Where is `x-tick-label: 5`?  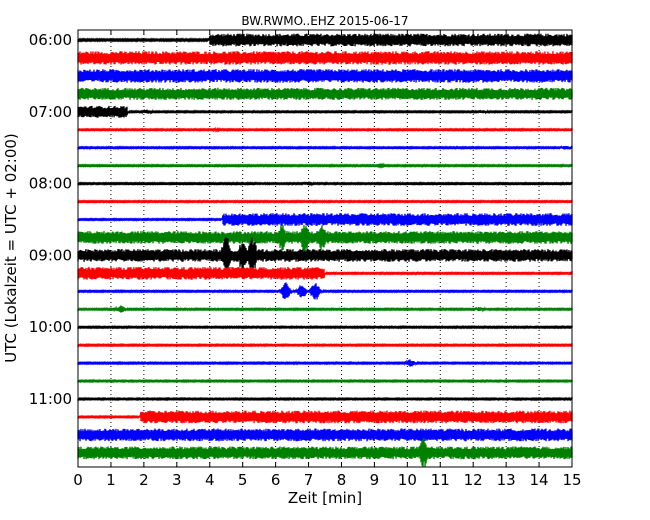 x-tick-label: 5 is located at coordinates (243, 480).